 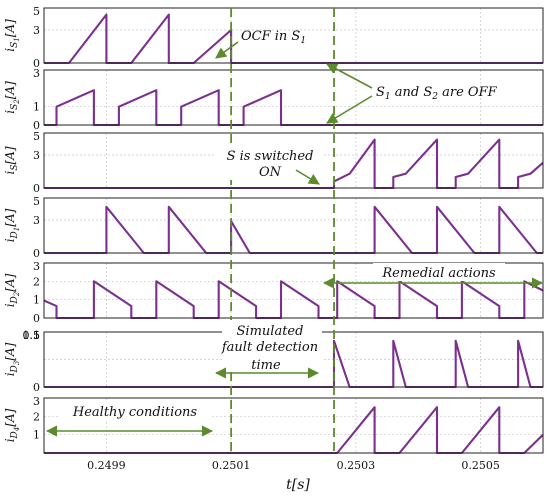 I want to click on x-axis-label: t[s], so click(x=298, y=485).